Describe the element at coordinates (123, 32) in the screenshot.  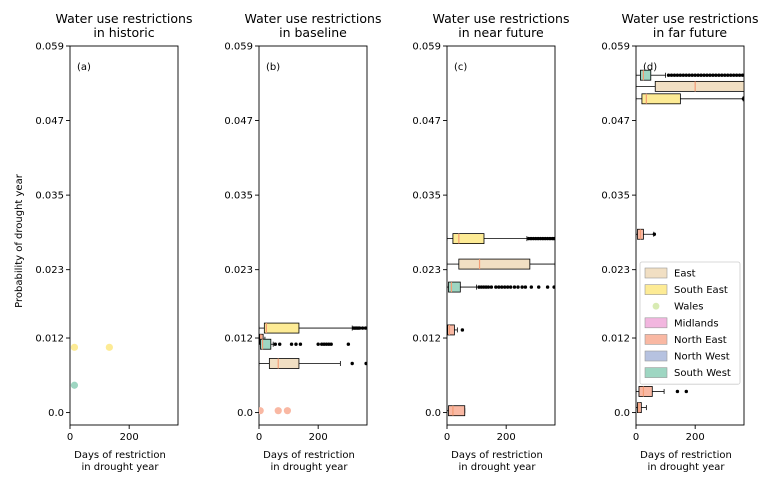
I see `panel-title: in historic` at that location.